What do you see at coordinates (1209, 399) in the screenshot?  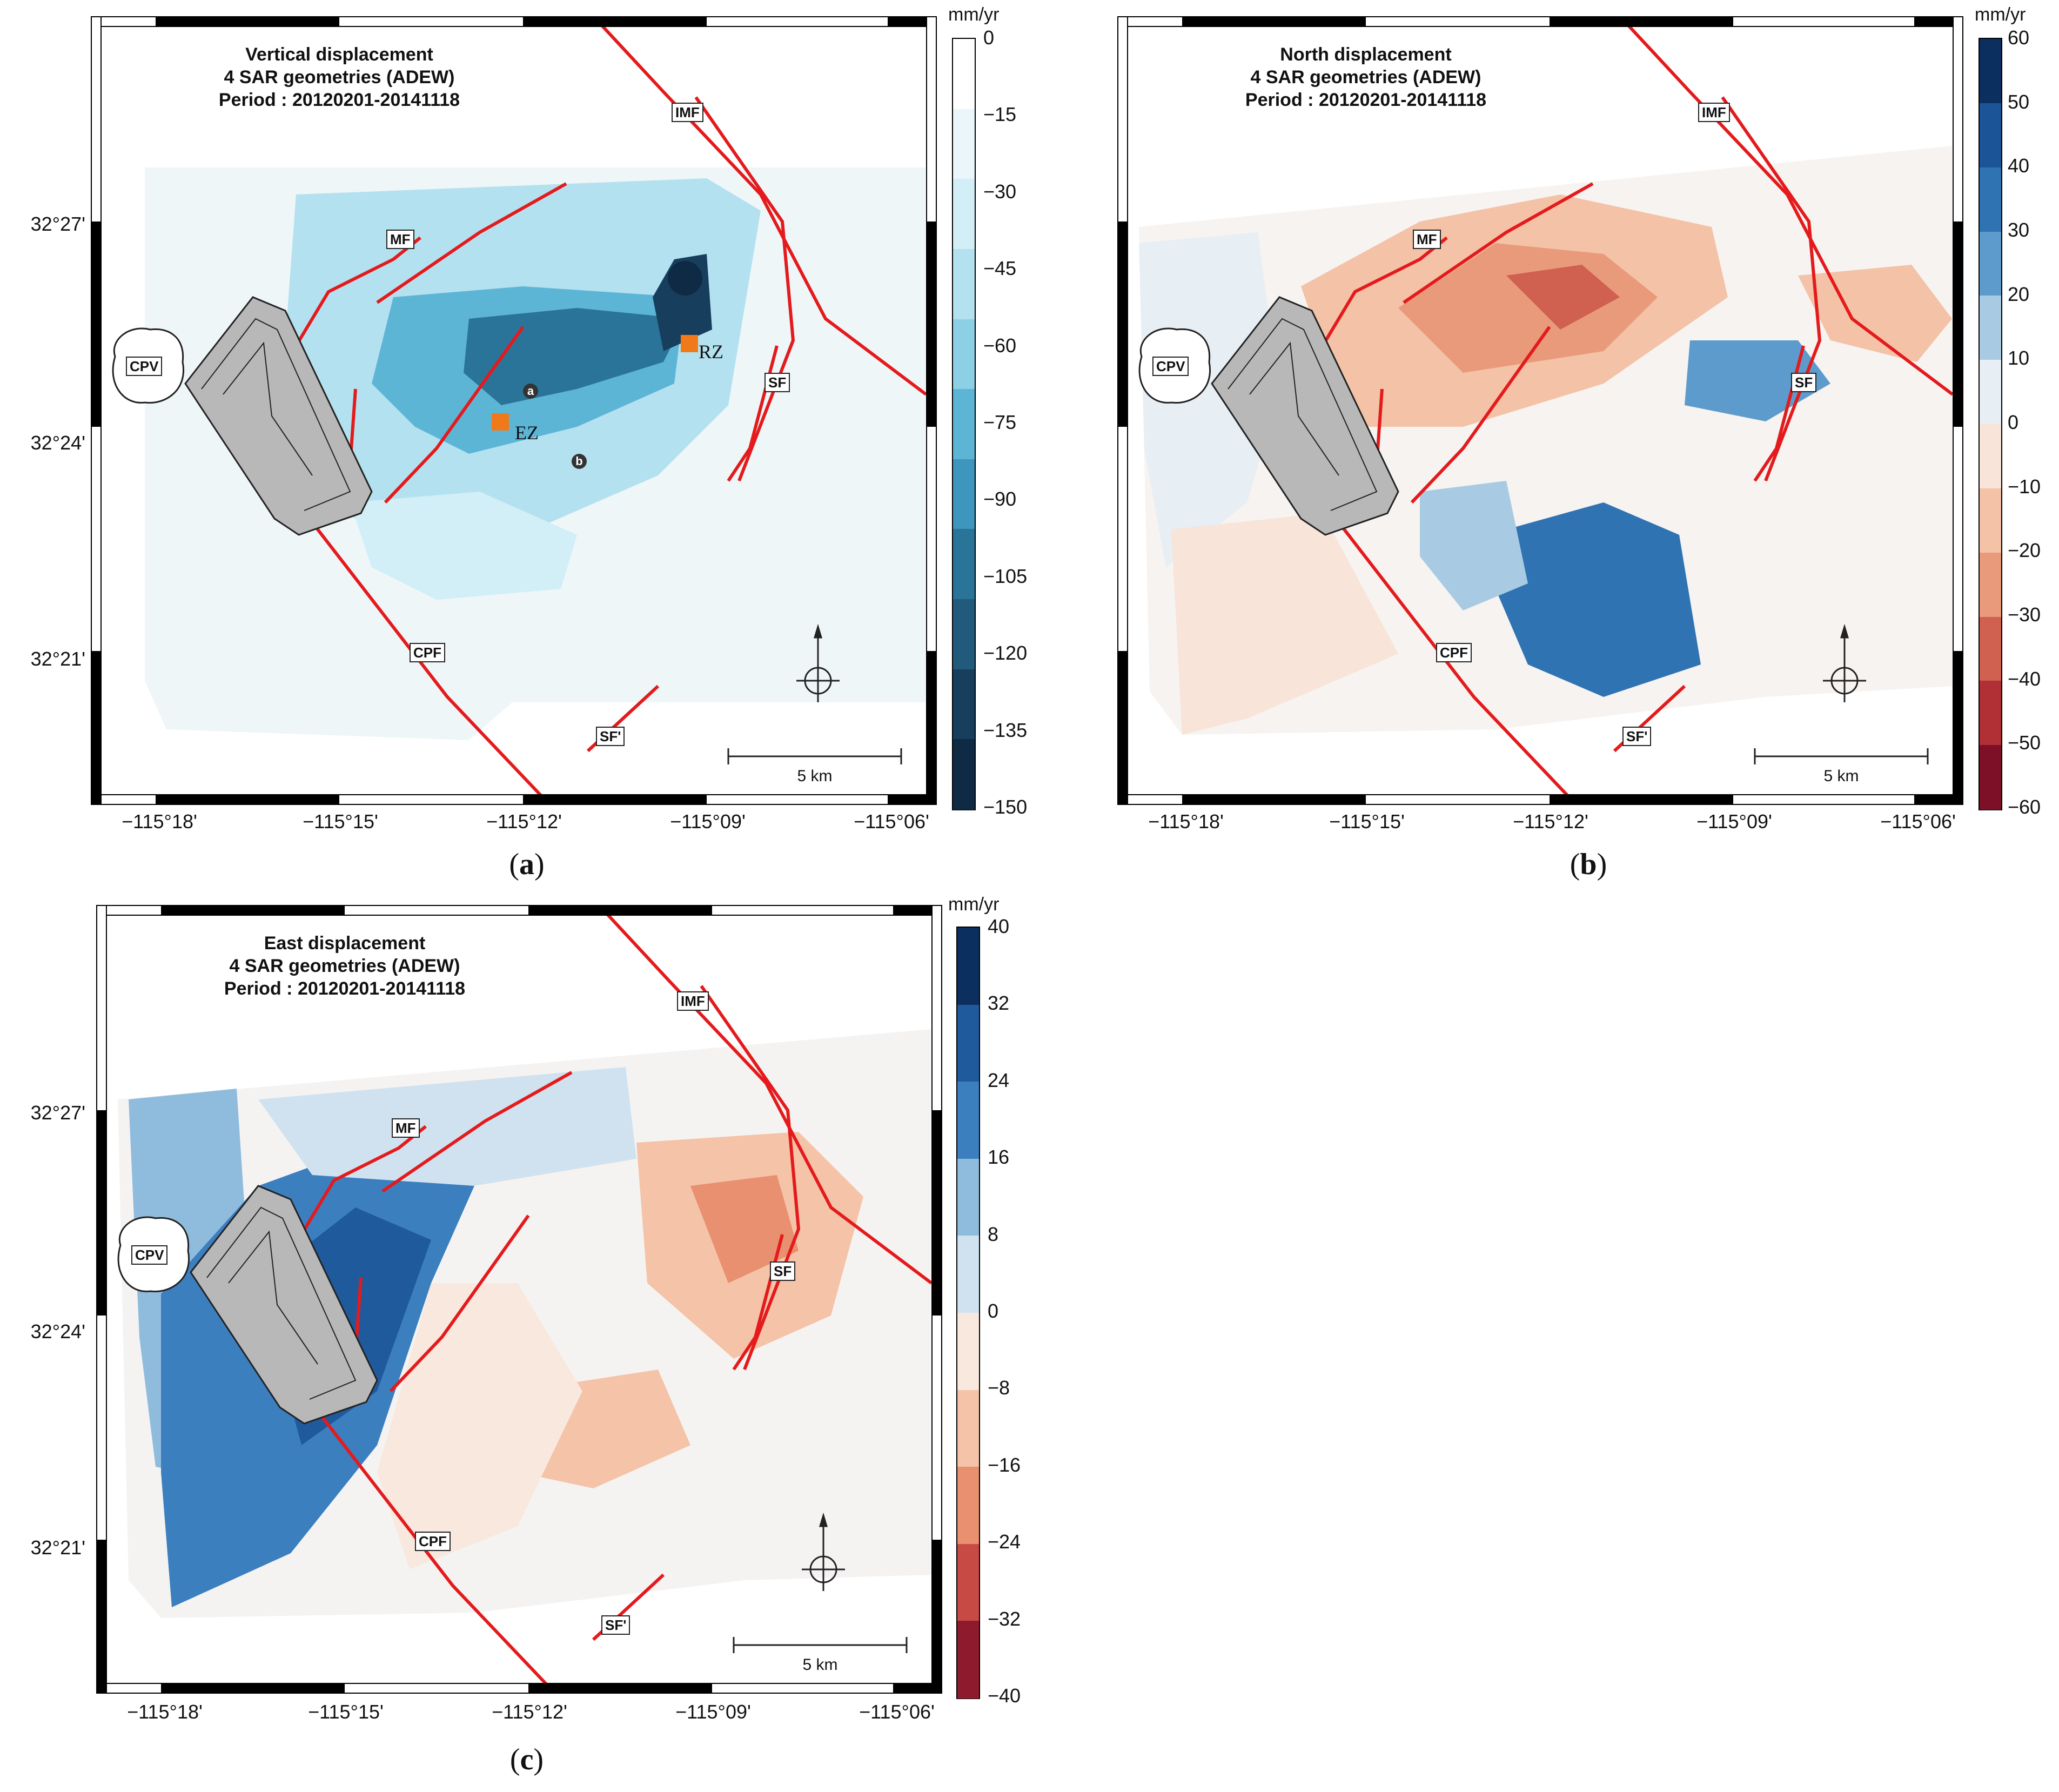 I see `north-west-block` at bounding box center [1209, 399].